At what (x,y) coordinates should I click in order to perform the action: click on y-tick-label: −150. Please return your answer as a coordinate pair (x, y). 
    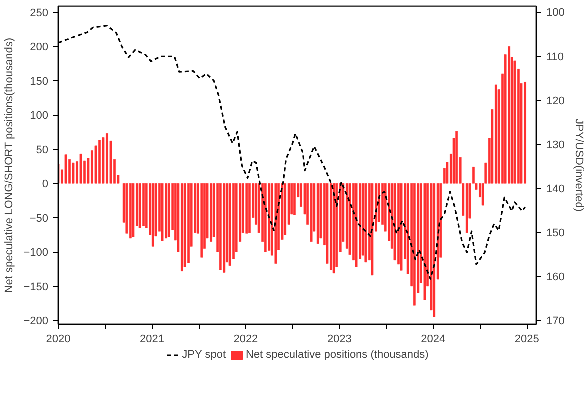
    Looking at the image, I should click on (36, 287).